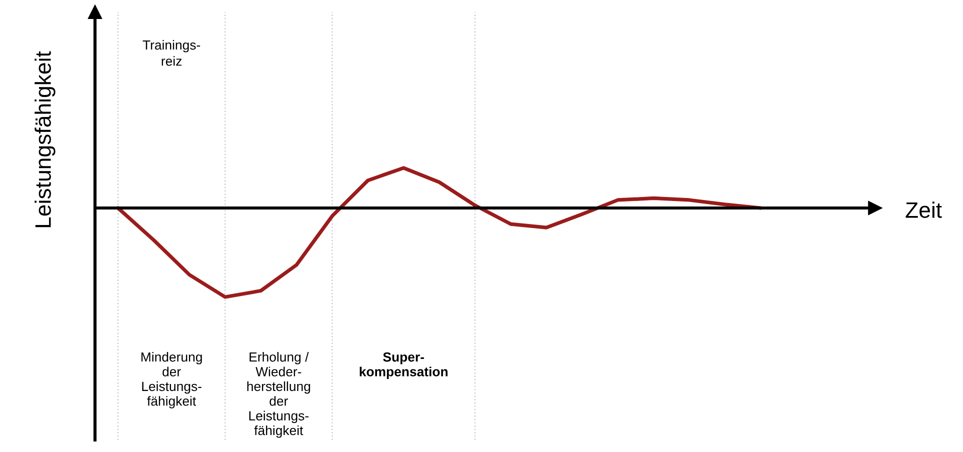 This screenshot has width=963, height=452. I want to click on text: Trainings- reiz, so click(171, 53).